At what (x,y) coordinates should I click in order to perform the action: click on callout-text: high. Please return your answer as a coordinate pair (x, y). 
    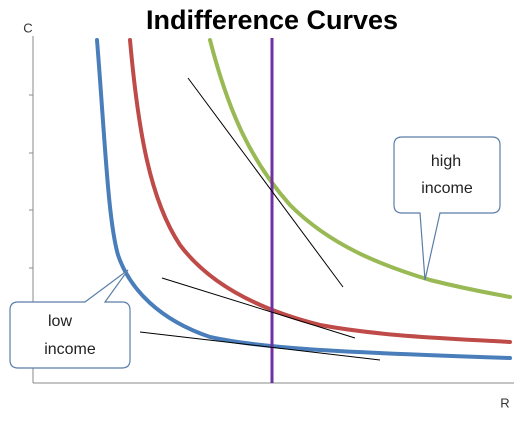
    Looking at the image, I should click on (446, 161).